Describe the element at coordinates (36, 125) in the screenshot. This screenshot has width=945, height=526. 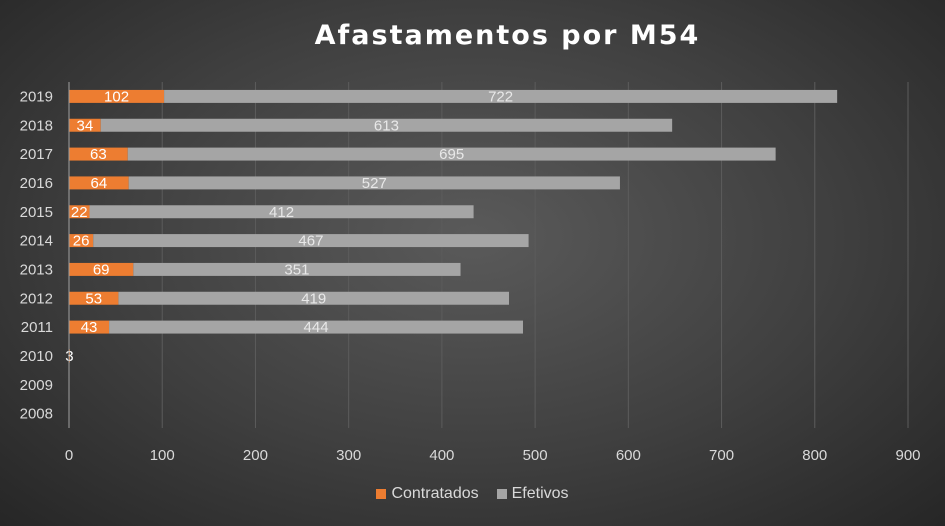
I see `y-tick-label: 2018` at that location.